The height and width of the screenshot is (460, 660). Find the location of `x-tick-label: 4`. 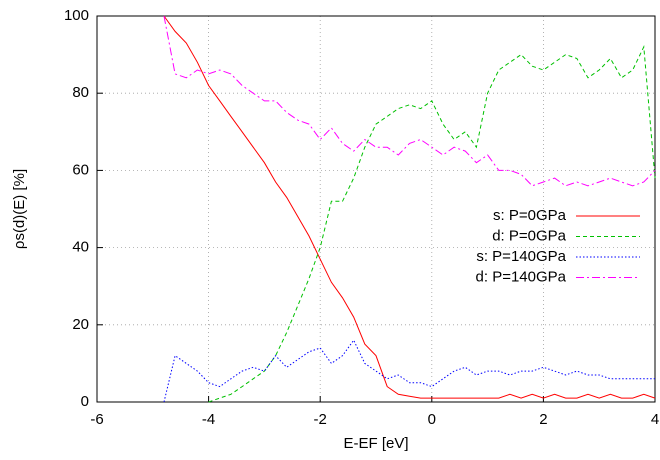

x-tick-label: 4 is located at coordinates (655, 419).